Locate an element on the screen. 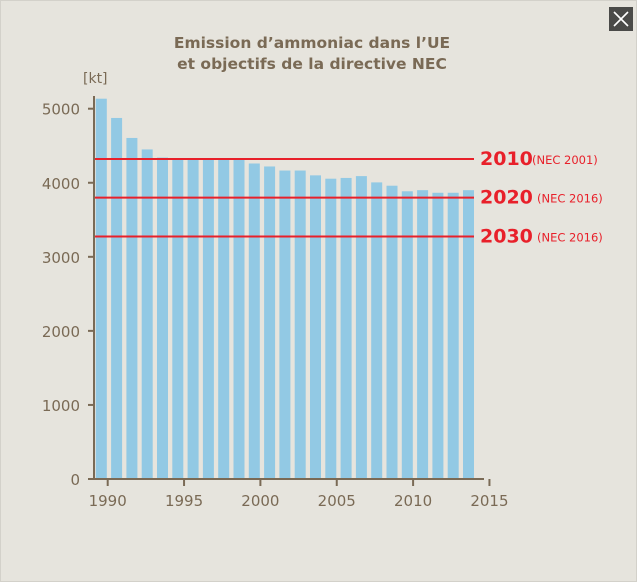  bar-1995 is located at coordinates (178, 319).